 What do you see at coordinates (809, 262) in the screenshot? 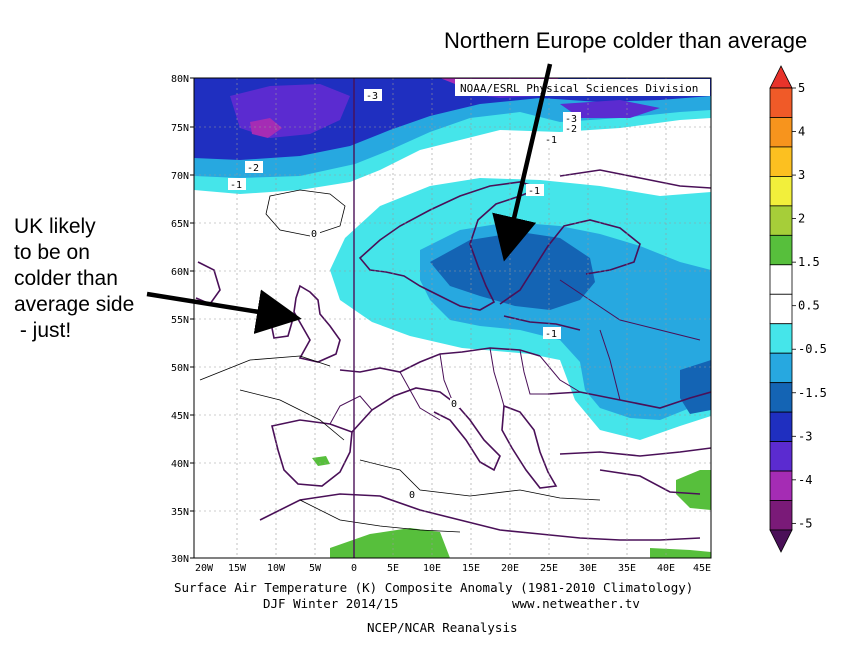
I see `colorbar-label: 1.5` at bounding box center [809, 262].